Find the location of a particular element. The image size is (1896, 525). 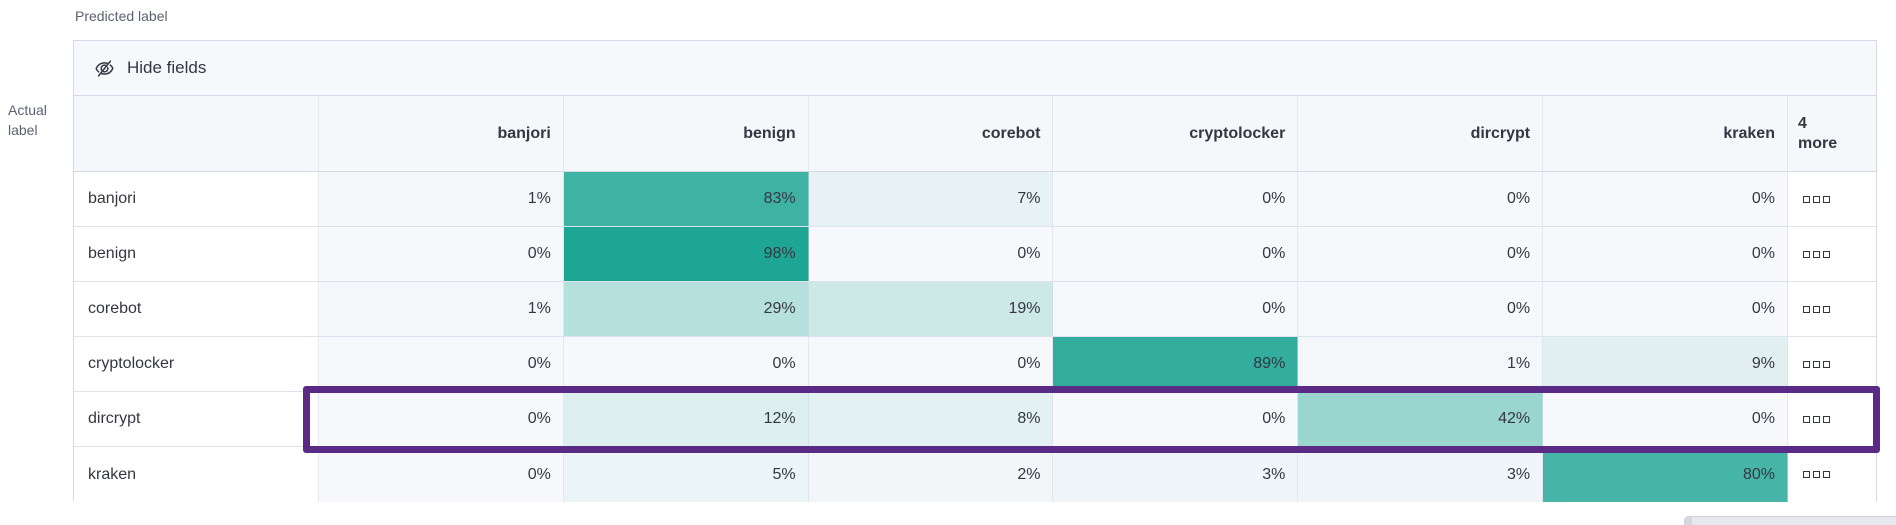

cell-corebot-benign: 29% is located at coordinates (686, 309).